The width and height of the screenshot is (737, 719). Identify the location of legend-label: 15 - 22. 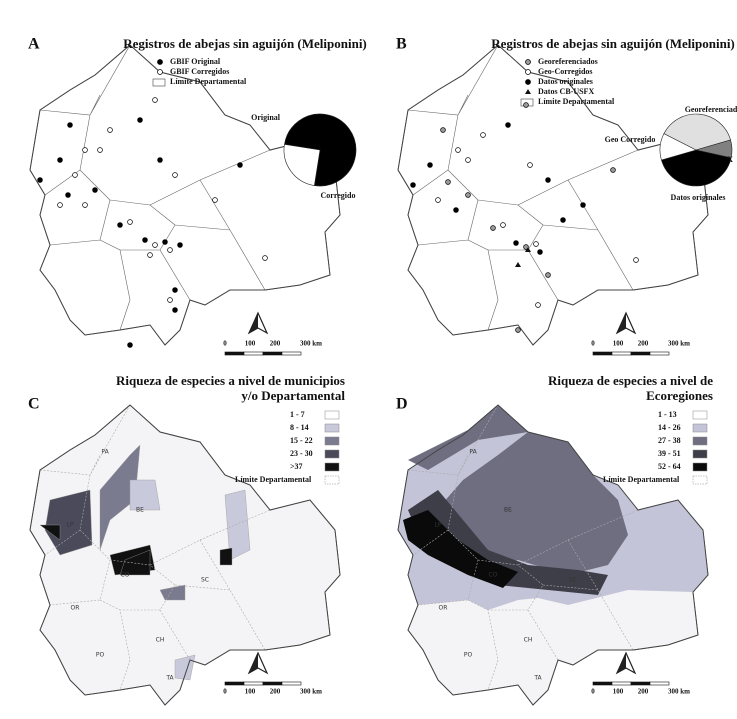
(301, 440).